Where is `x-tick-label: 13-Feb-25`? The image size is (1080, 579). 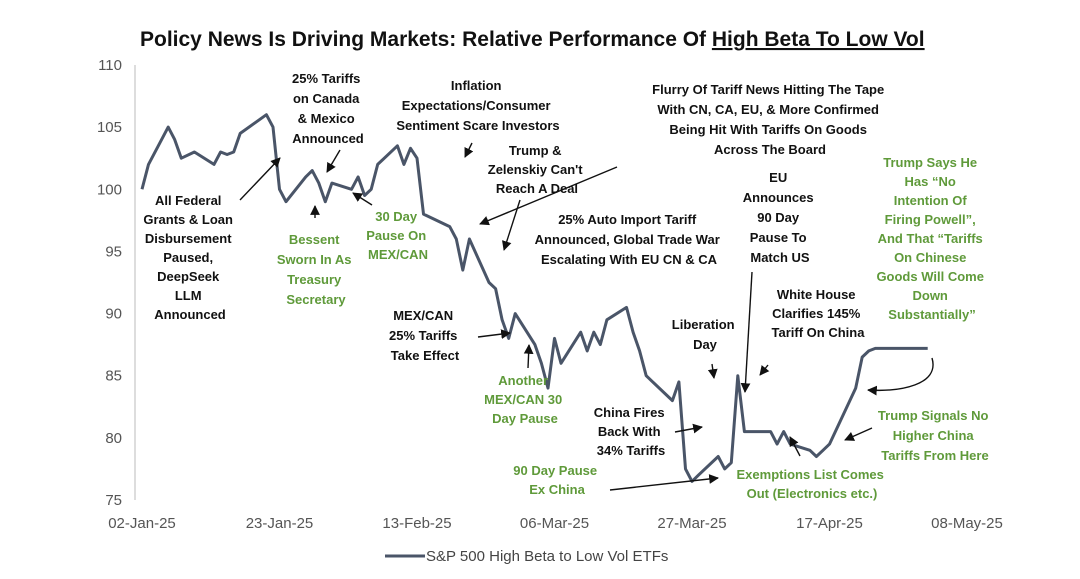
x-tick-label: 13-Feb-25 is located at coordinates (416, 523).